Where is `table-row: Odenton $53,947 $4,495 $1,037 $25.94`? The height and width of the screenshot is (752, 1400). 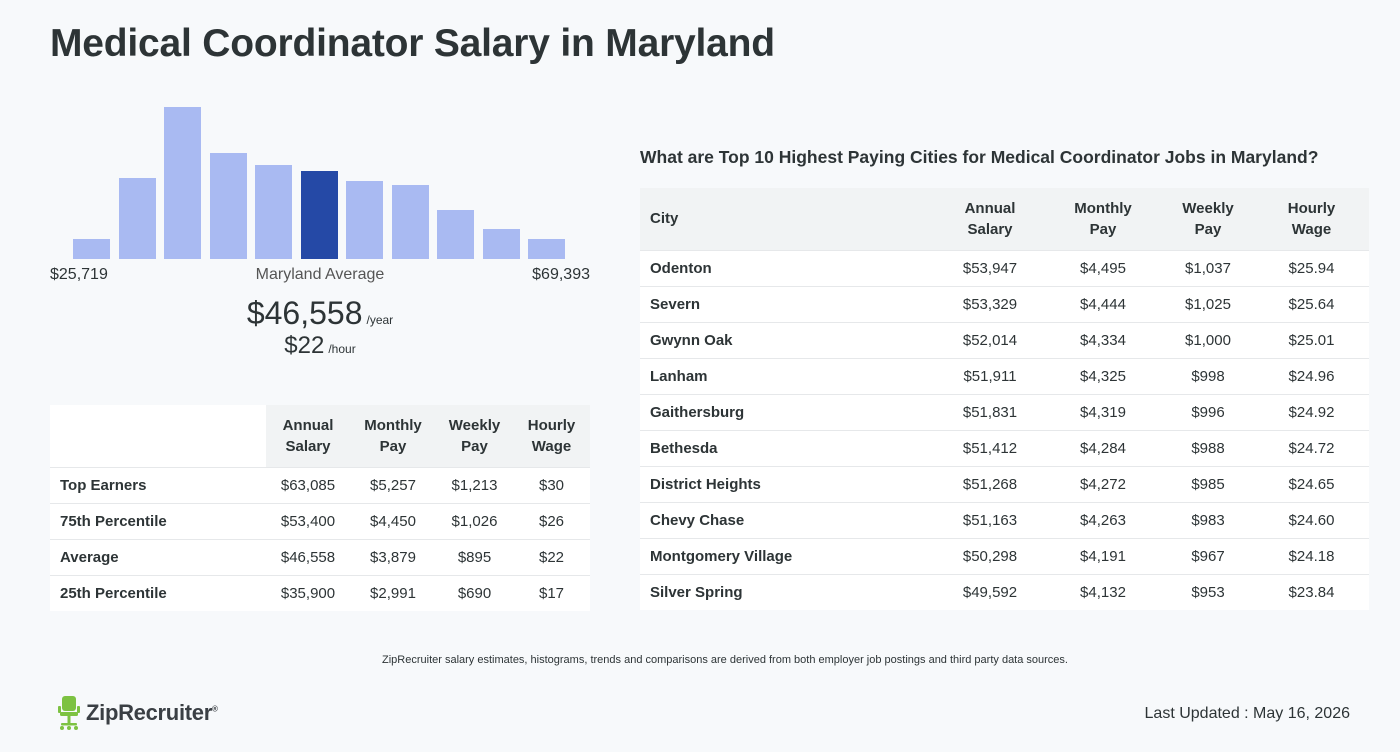
table-row: Odenton $53,947 $4,495 $1,037 $25.94 is located at coordinates (1004, 267).